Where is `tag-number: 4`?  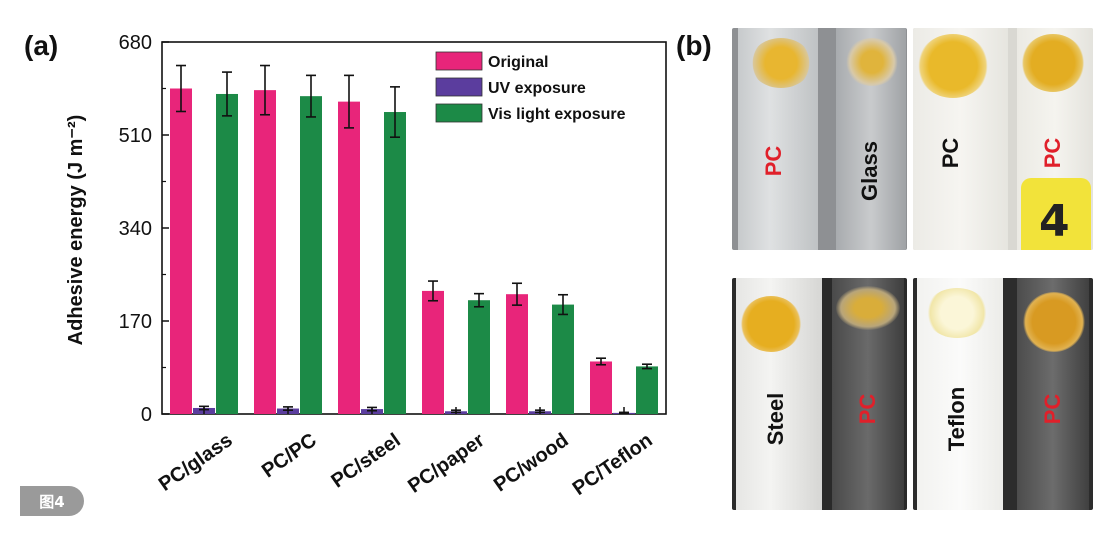 tag-number: 4 is located at coordinates (1054, 221).